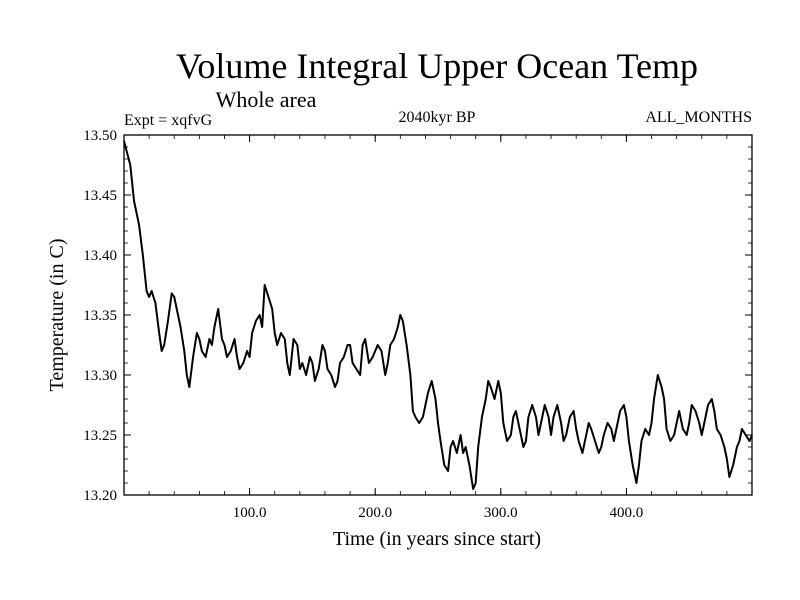  I want to click on months-label: ALL_MONTHS, so click(698, 117).